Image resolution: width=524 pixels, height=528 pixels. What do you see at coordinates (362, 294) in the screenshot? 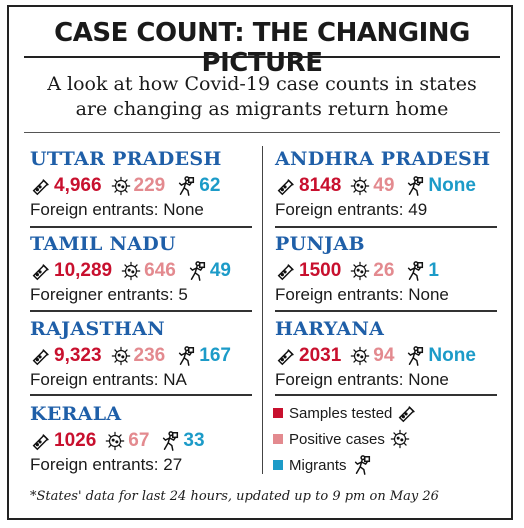
I see `foreign-entrants-punjab: Foreign entrants: None` at bounding box center [362, 294].